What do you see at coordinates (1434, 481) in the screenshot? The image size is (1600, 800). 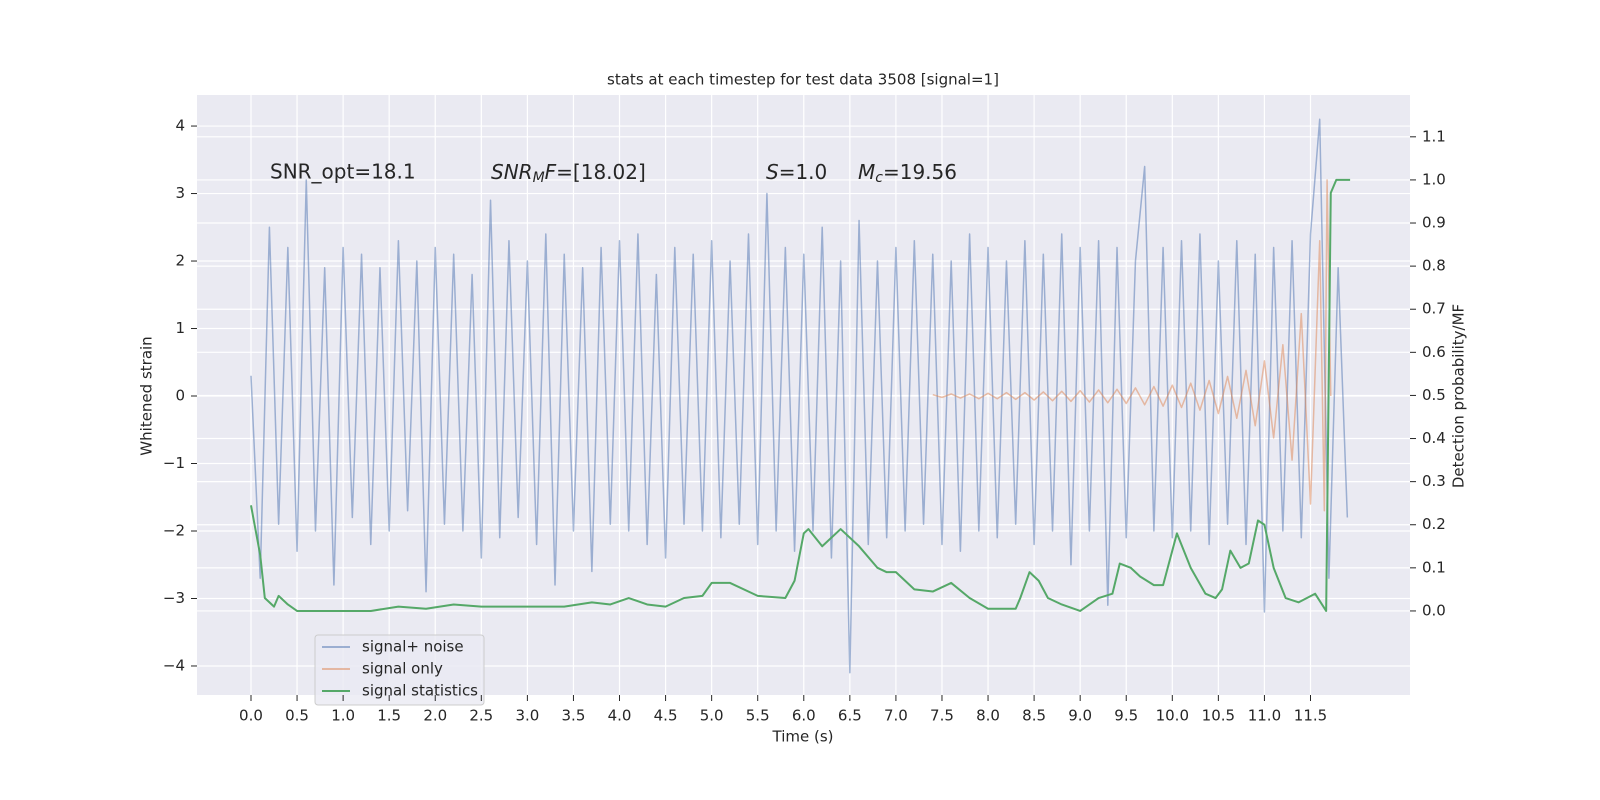 I see `y2-tick-label: 0.3` at bounding box center [1434, 481].